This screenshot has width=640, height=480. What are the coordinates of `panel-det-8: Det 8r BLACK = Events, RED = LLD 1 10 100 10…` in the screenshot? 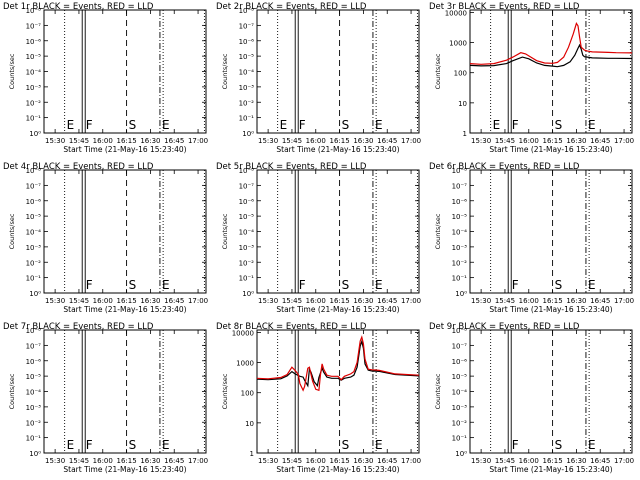 It's located at (318, 398).